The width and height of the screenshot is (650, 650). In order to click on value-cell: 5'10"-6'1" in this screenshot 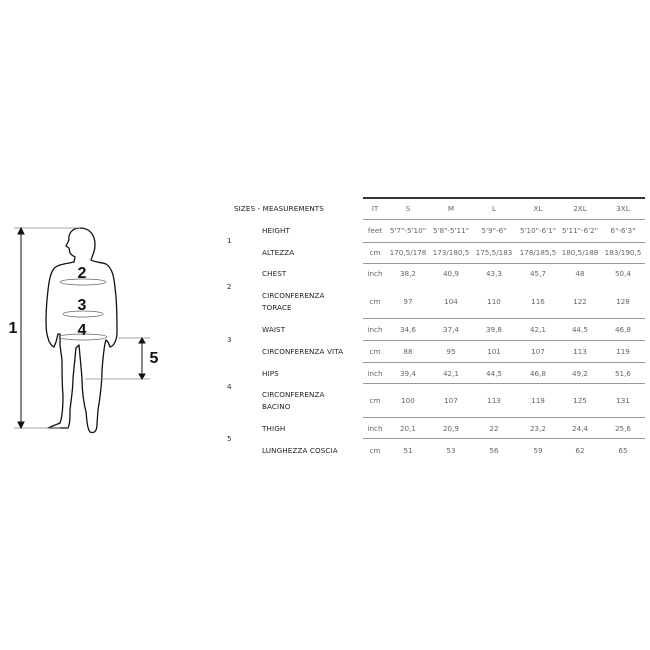, I will do `click(538, 230)`.